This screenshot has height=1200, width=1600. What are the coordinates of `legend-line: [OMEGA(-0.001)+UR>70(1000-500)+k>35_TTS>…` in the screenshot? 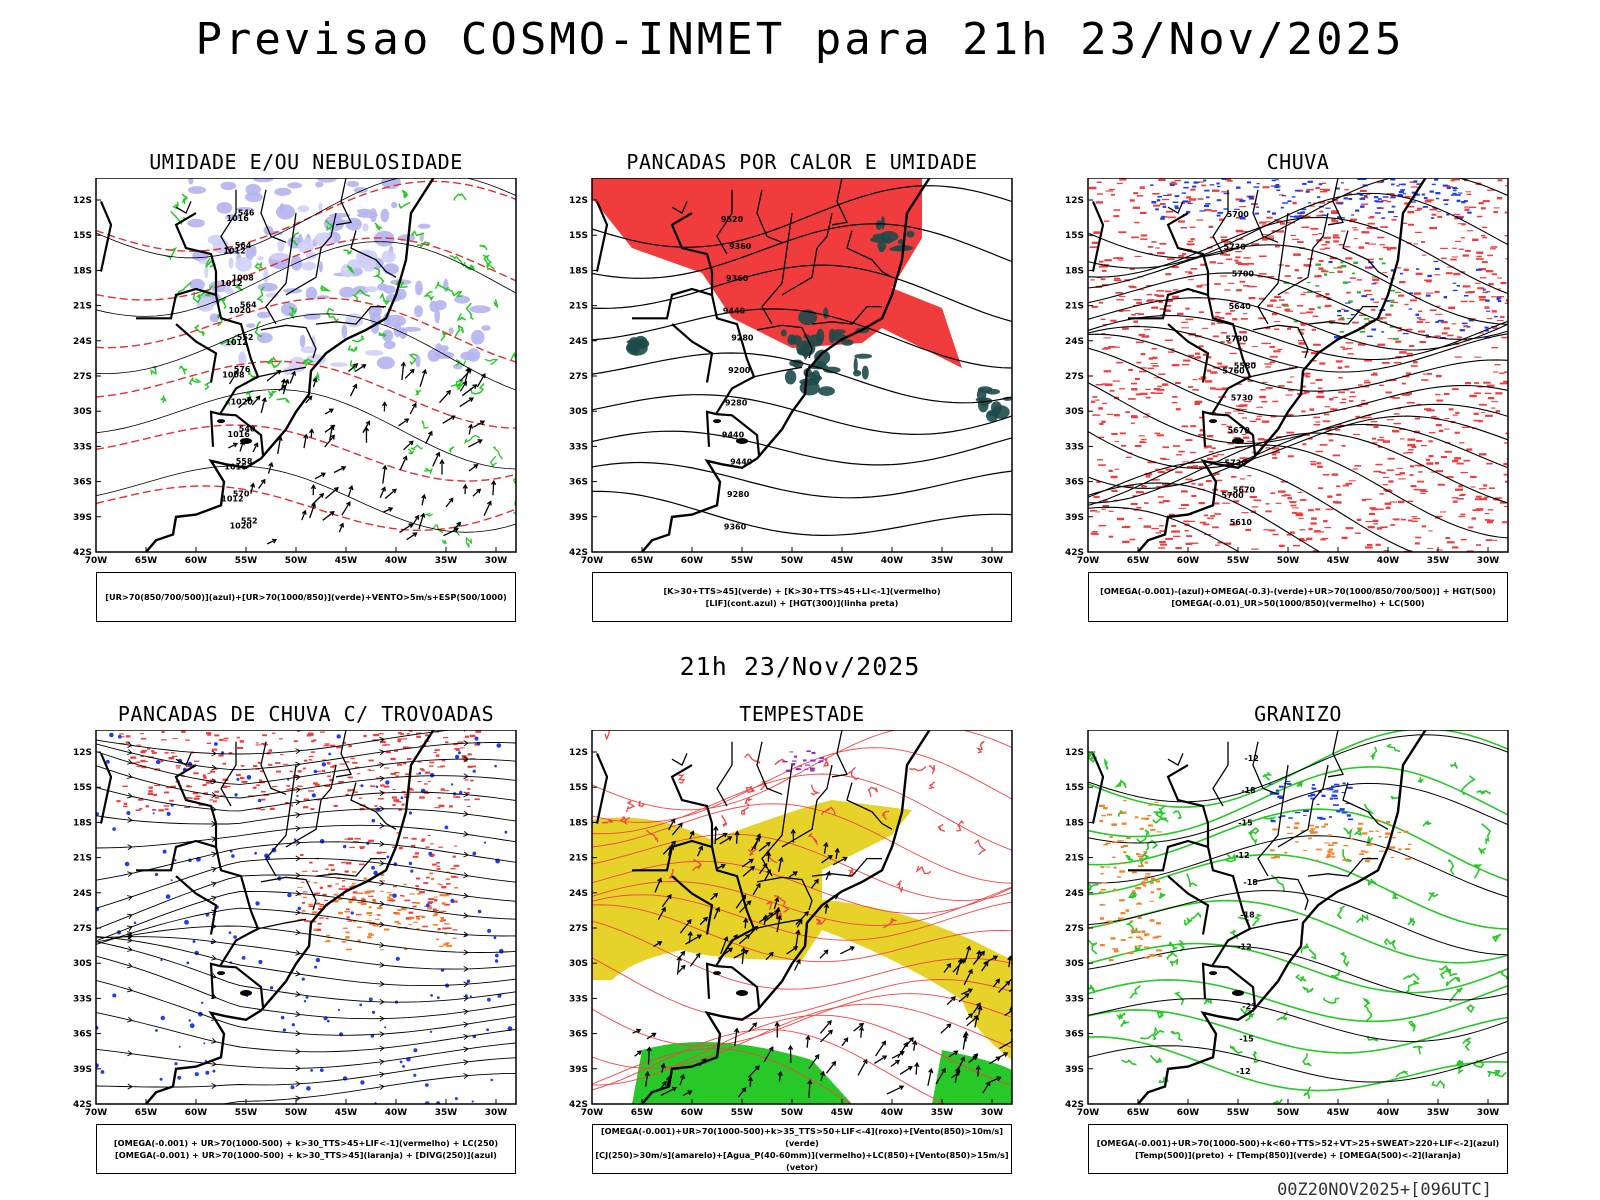 It's located at (802, 1137).